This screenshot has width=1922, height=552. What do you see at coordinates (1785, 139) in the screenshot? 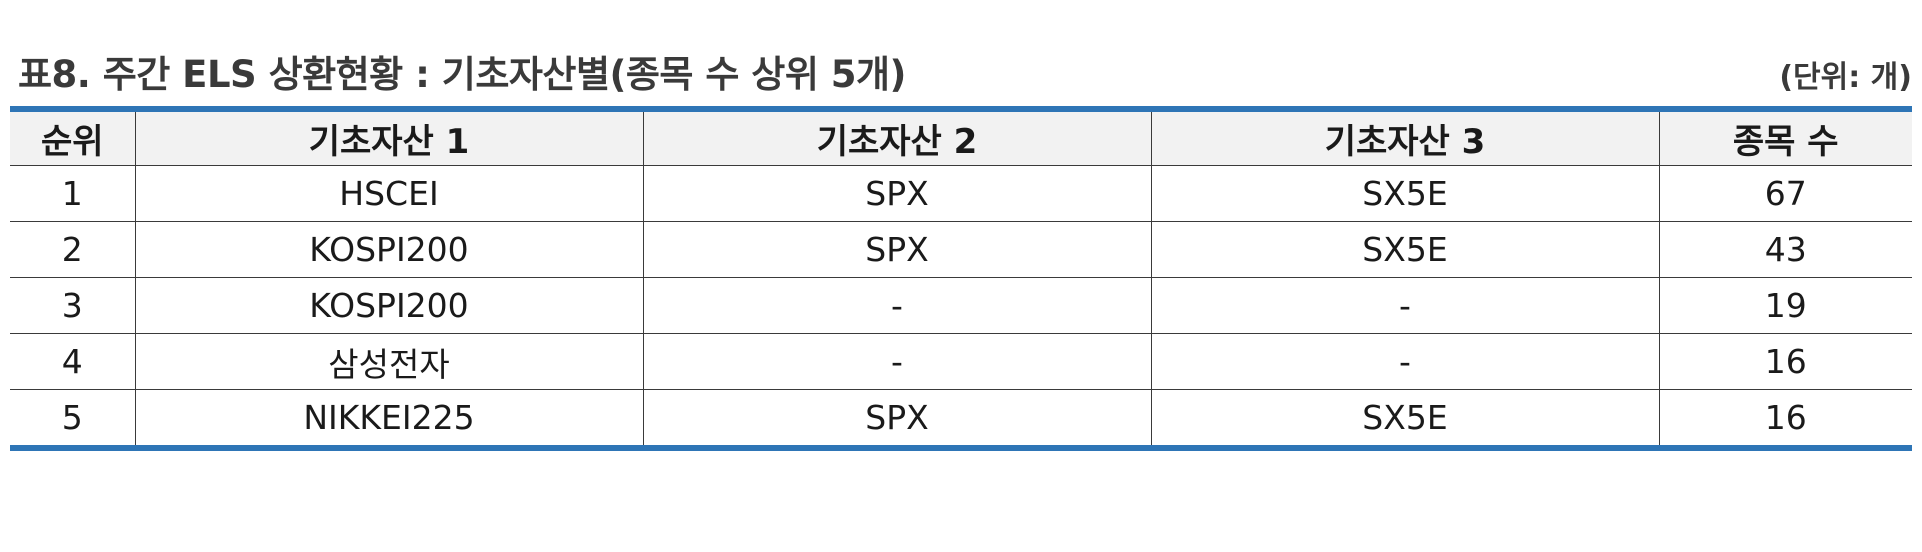
I see `header-count: 종목 수` at bounding box center [1785, 139].